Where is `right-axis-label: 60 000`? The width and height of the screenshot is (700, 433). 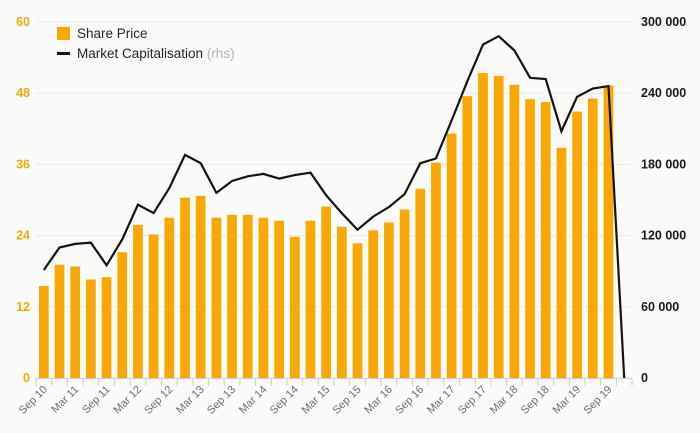
right-axis-label: 60 000 is located at coordinates (660, 307).